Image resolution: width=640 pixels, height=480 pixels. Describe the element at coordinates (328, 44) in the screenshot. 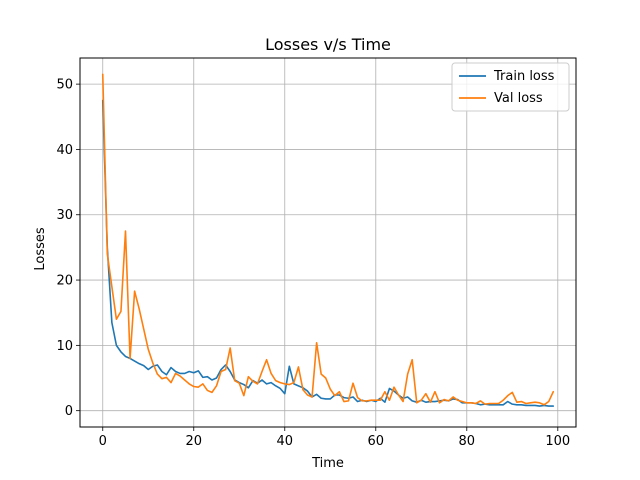

I see `chart-title: Losses v/s Time` at that location.